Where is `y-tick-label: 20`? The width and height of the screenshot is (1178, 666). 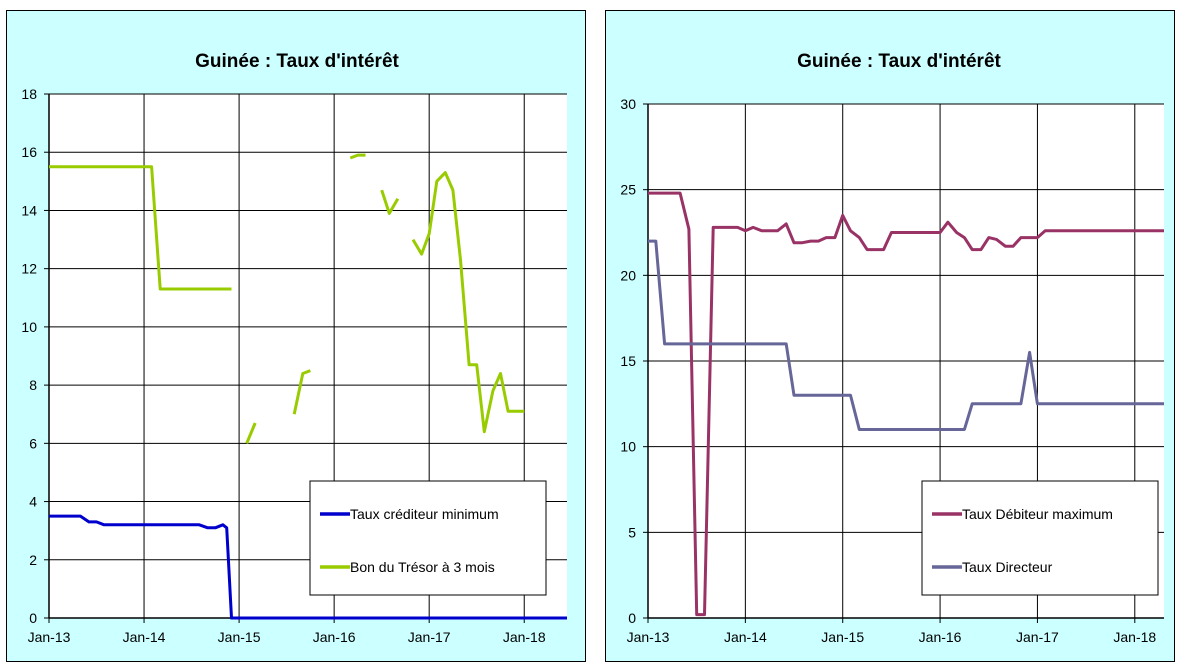
y-tick-label: 20 is located at coordinates (628, 275).